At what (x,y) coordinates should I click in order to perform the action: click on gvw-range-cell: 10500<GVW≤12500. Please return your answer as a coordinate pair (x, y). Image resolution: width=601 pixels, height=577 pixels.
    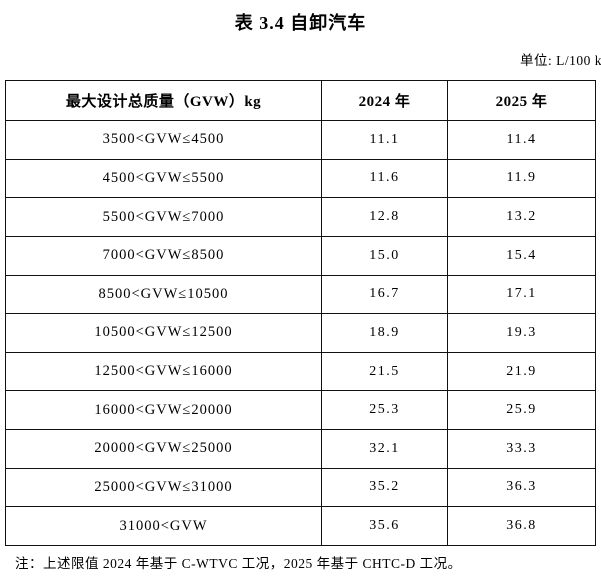
    Looking at the image, I should click on (163, 333).